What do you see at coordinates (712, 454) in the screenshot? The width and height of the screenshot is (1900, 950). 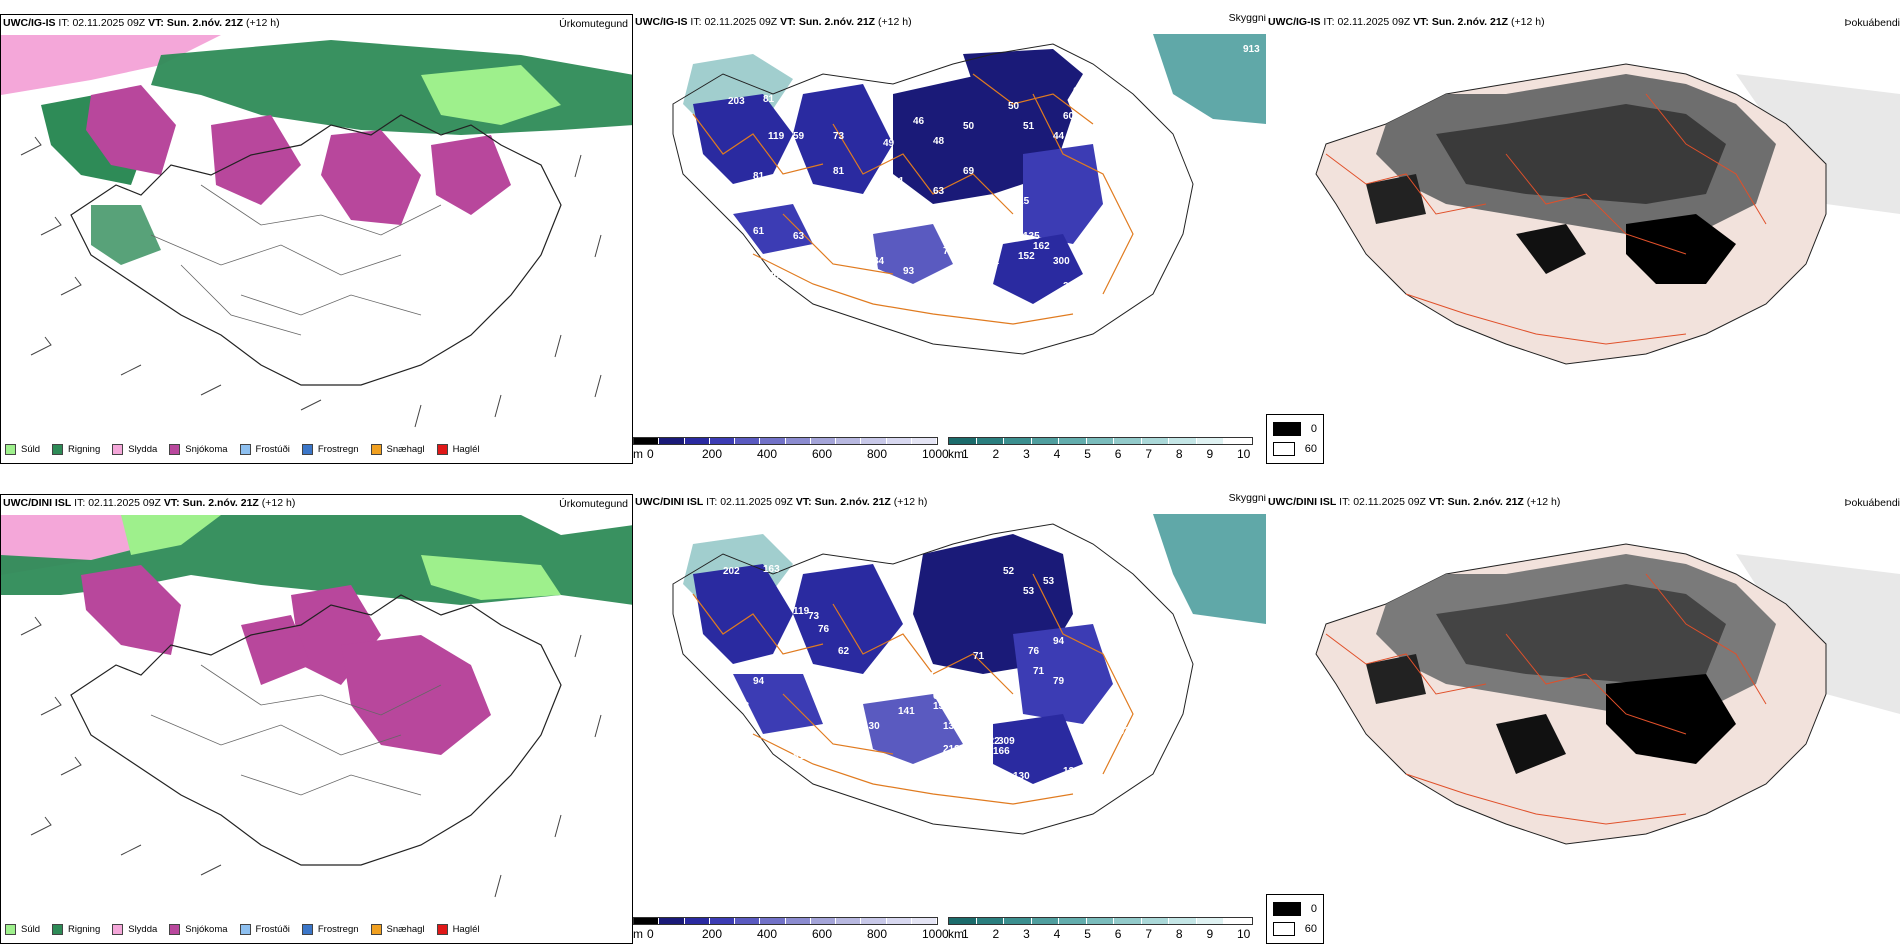 I see `scale-tick-label: 200` at bounding box center [712, 454].